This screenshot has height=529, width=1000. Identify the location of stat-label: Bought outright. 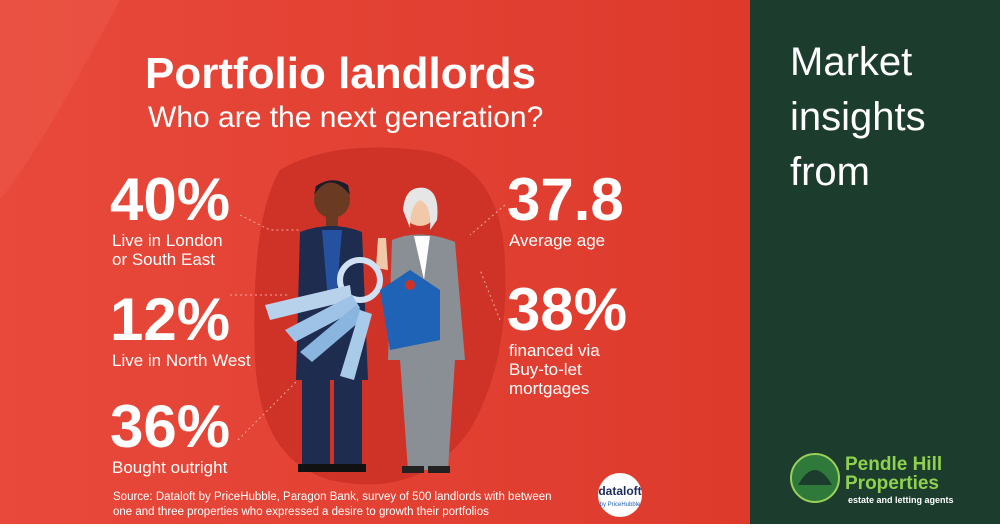
(170, 467).